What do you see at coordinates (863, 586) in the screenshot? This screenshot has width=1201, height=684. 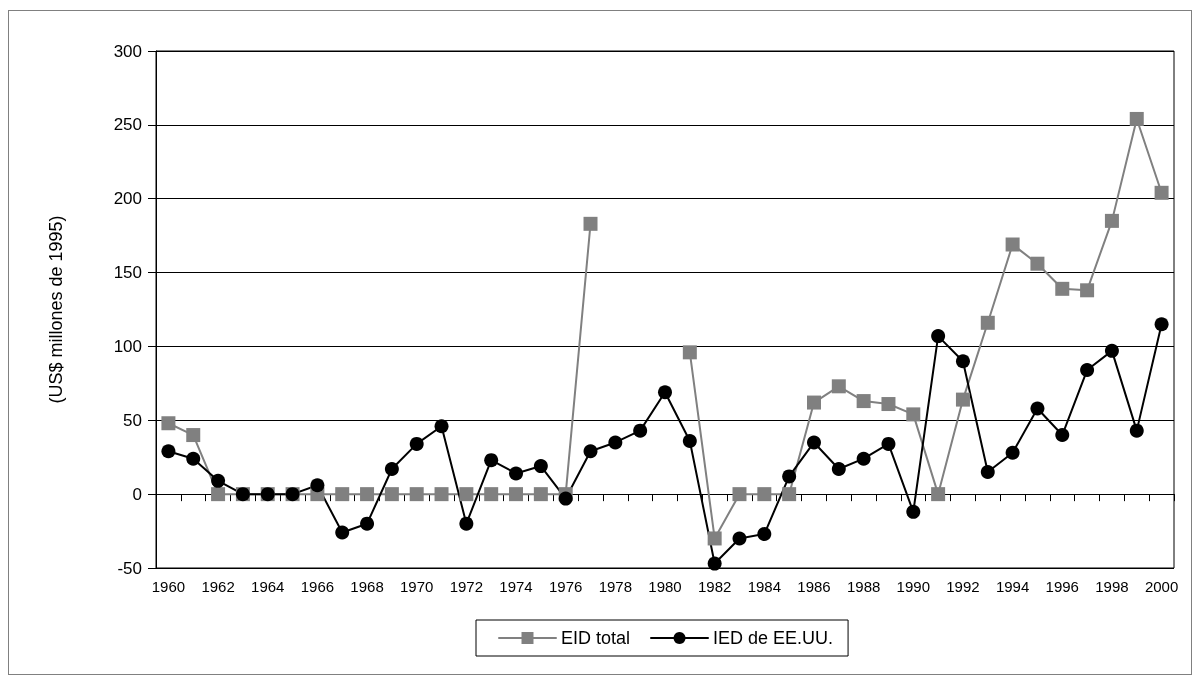 I see `x-tick-label: 1988` at bounding box center [863, 586].